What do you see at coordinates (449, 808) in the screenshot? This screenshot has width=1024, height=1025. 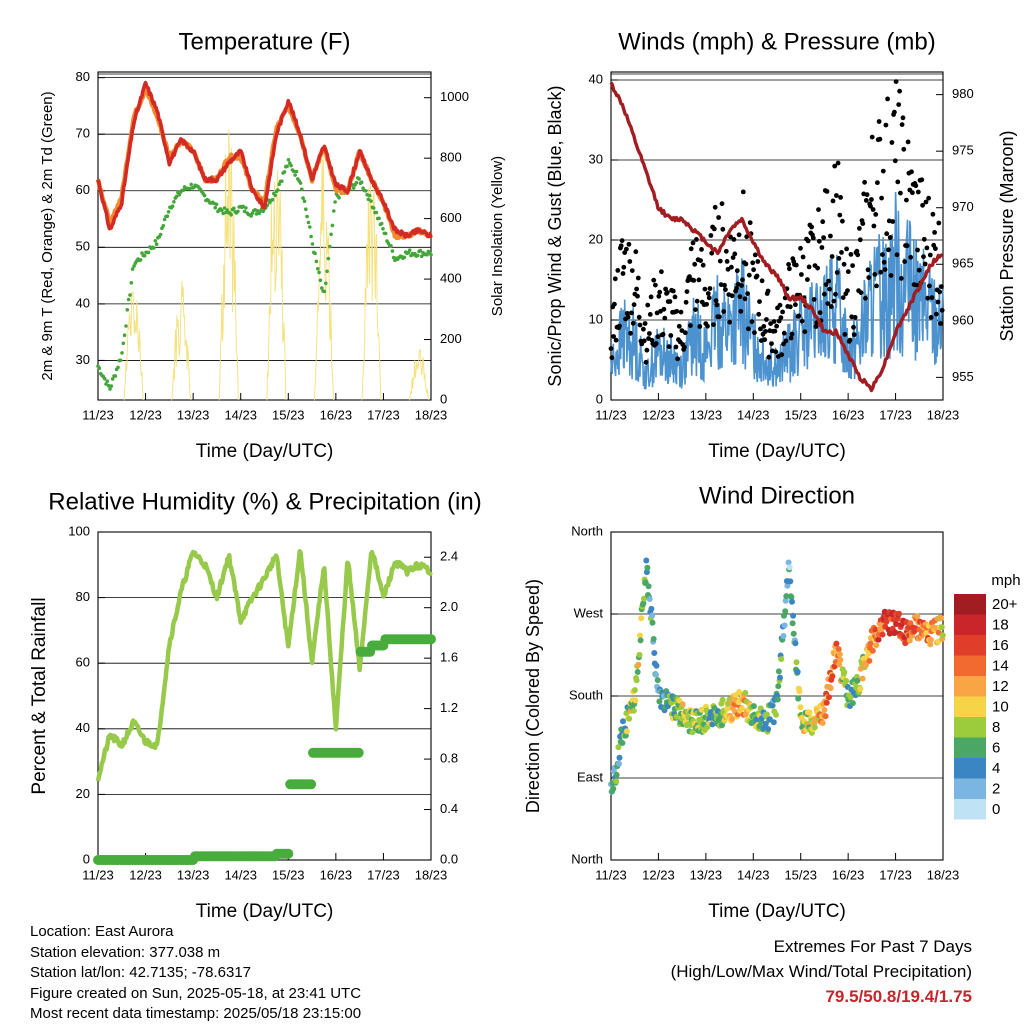 I see `humidity-y2-tick-label: 0.4` at bounding box center [449, 808].